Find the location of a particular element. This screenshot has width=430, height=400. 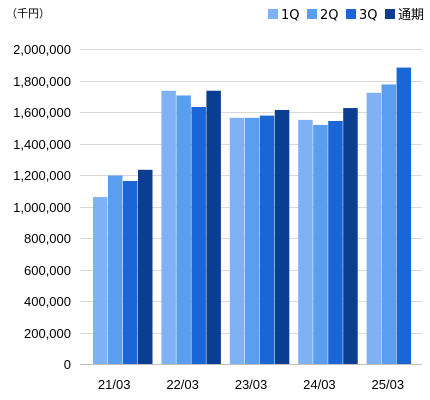

y-tick-label: 1,600,000 is located at coordinates (42, 112).